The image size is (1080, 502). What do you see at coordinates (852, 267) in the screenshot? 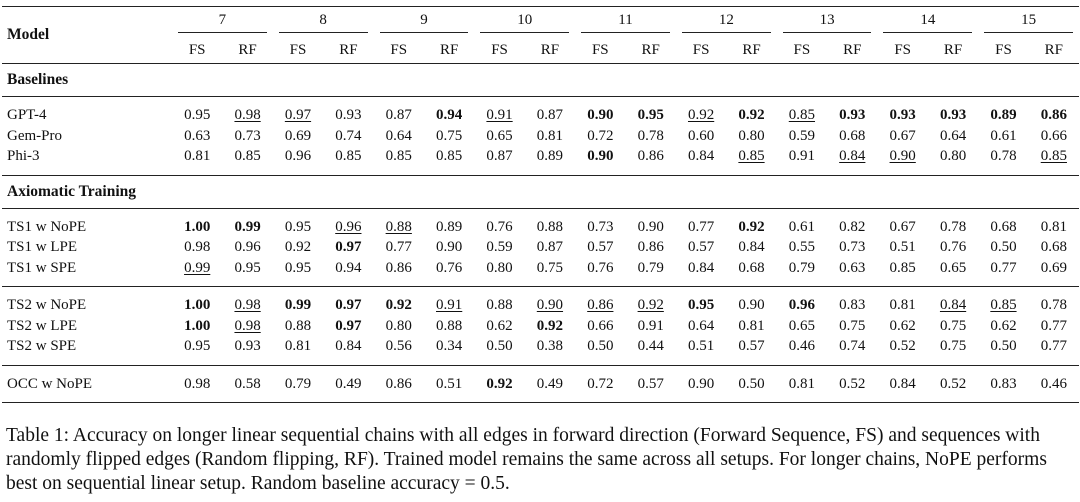
I see `value-text: 0.63` at bounding box center [852, 267].